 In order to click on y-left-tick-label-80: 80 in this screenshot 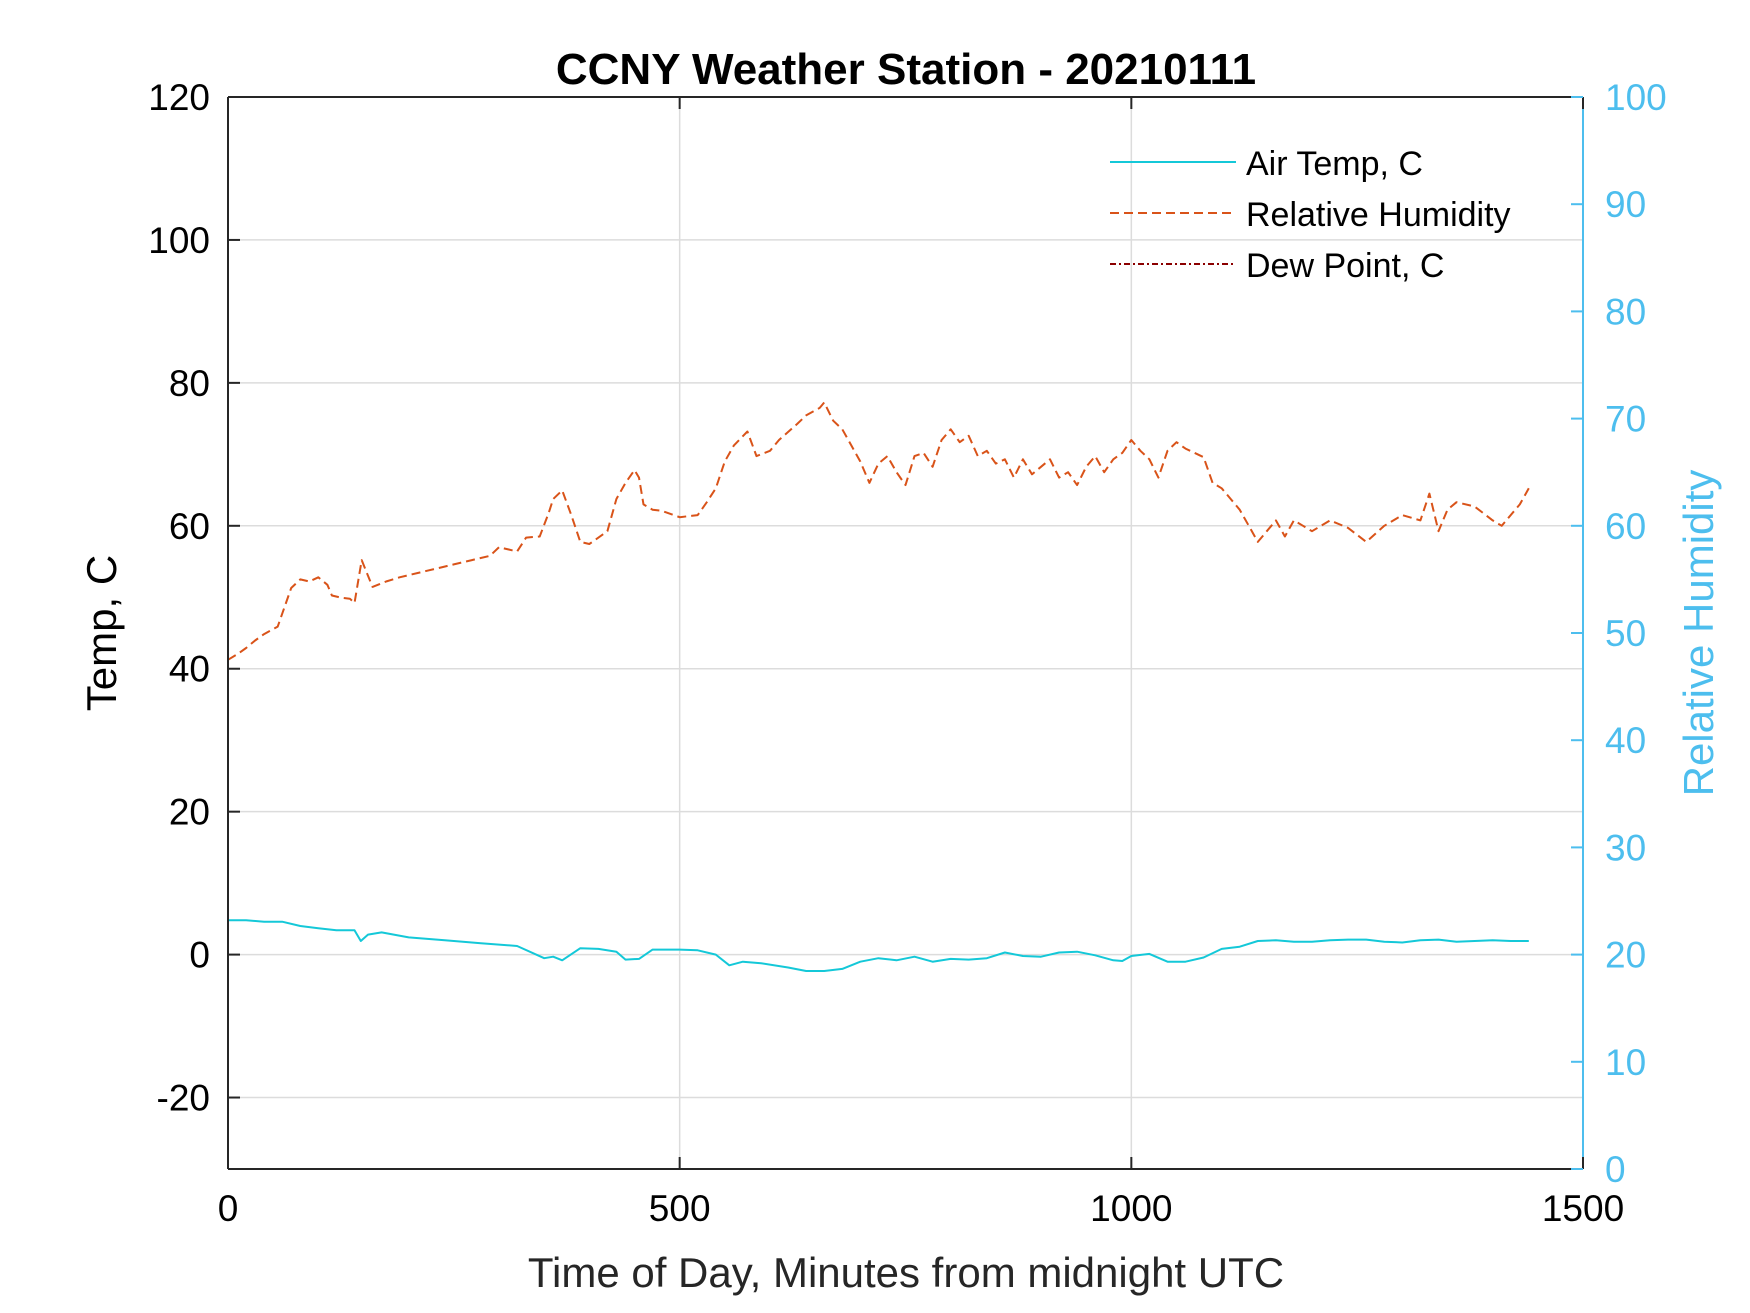, I will do `click(189, 383)`.